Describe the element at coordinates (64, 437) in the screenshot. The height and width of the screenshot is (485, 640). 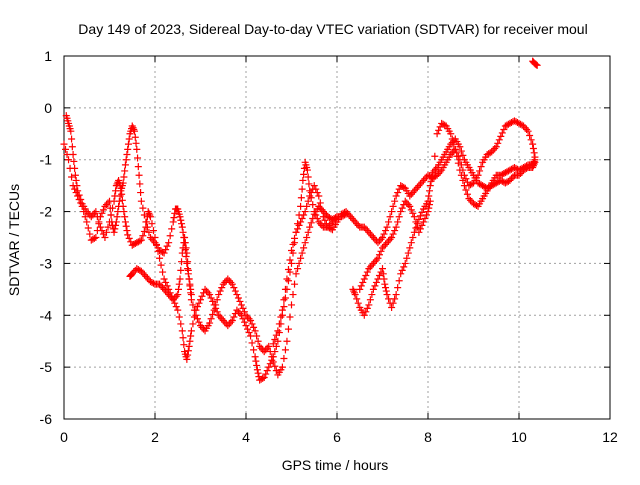
I see `x-tick-label: 0` at that location.